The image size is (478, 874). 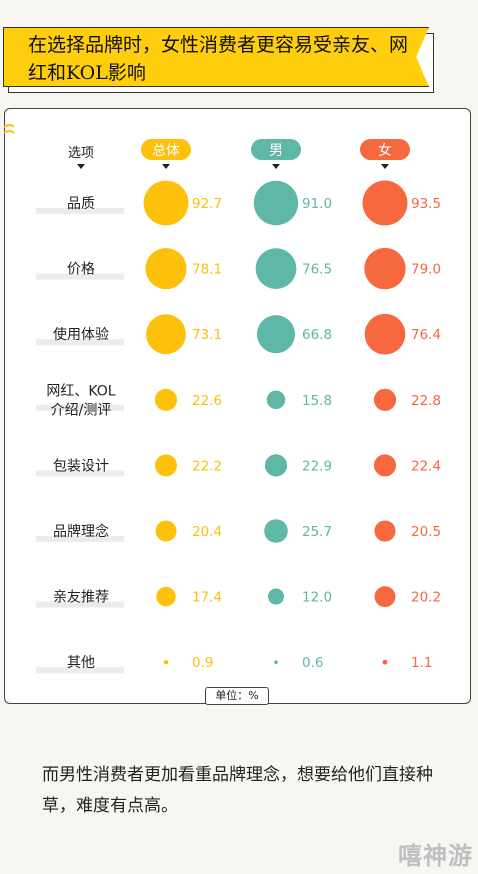 I want to click on unit-label: 单位：%, so click(x=237, y=696).